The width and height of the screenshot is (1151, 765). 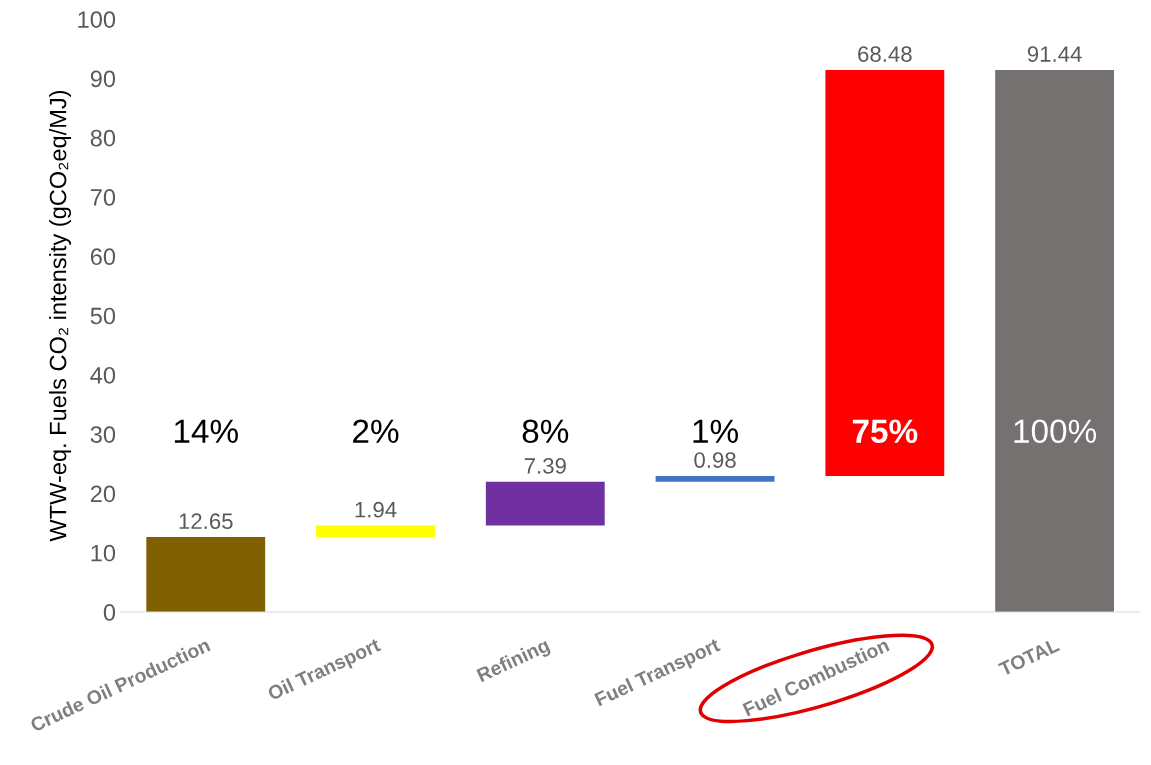 What do you see at coordinates (103, 197) in the screenshot?
I see `y-tick-label: 70` at bounding box center [103, 197].